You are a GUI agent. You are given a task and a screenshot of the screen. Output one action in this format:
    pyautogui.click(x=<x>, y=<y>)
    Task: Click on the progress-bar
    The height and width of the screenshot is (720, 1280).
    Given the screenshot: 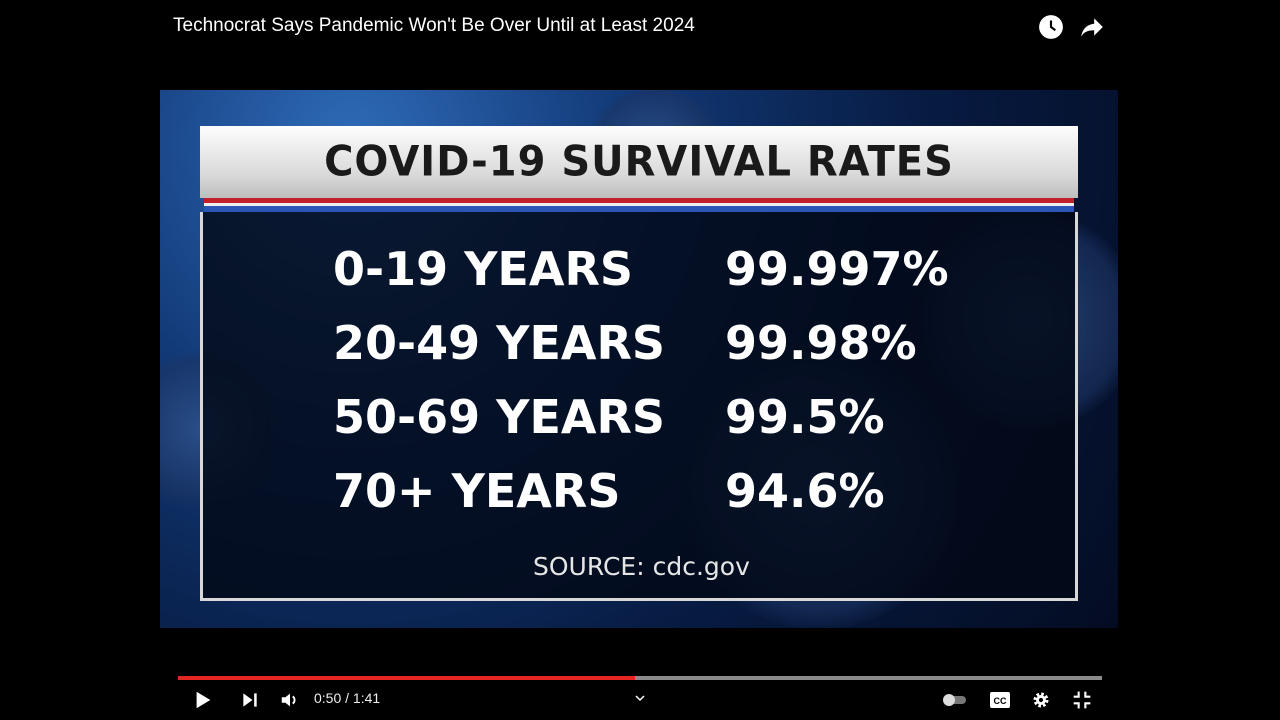 What is the action you would take?
    pyautogui.click(x=640, y=678)
    